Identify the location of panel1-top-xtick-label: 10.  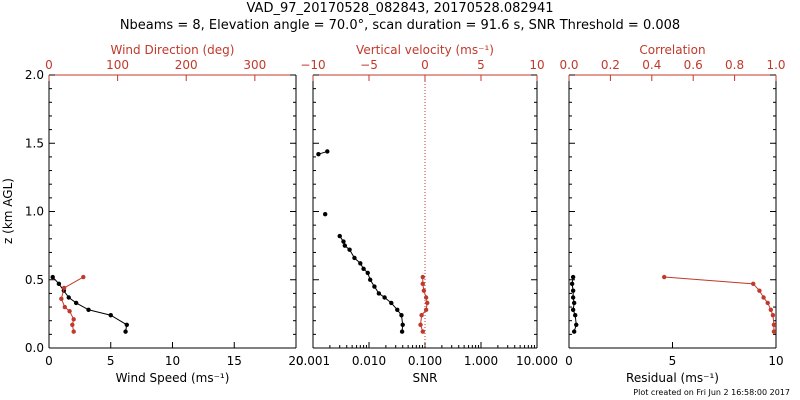
(536, 65).